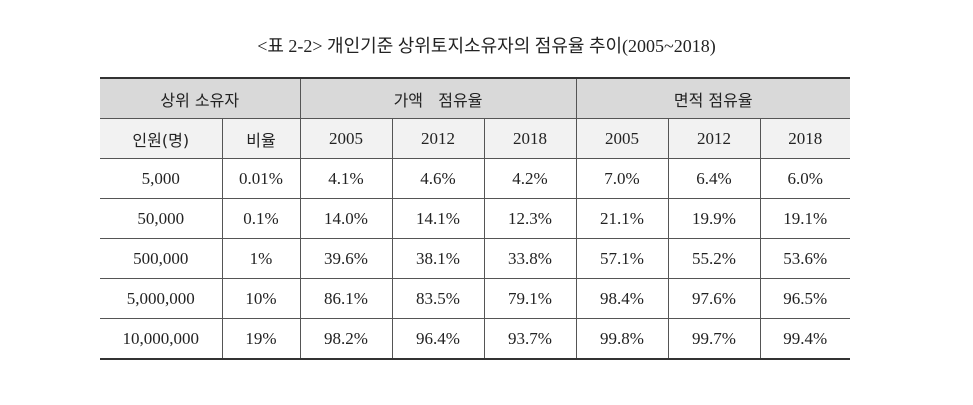  Describe the element at coordinates (345, 178) in the screenshot. I see `data-cell: 4.1%` at that location.